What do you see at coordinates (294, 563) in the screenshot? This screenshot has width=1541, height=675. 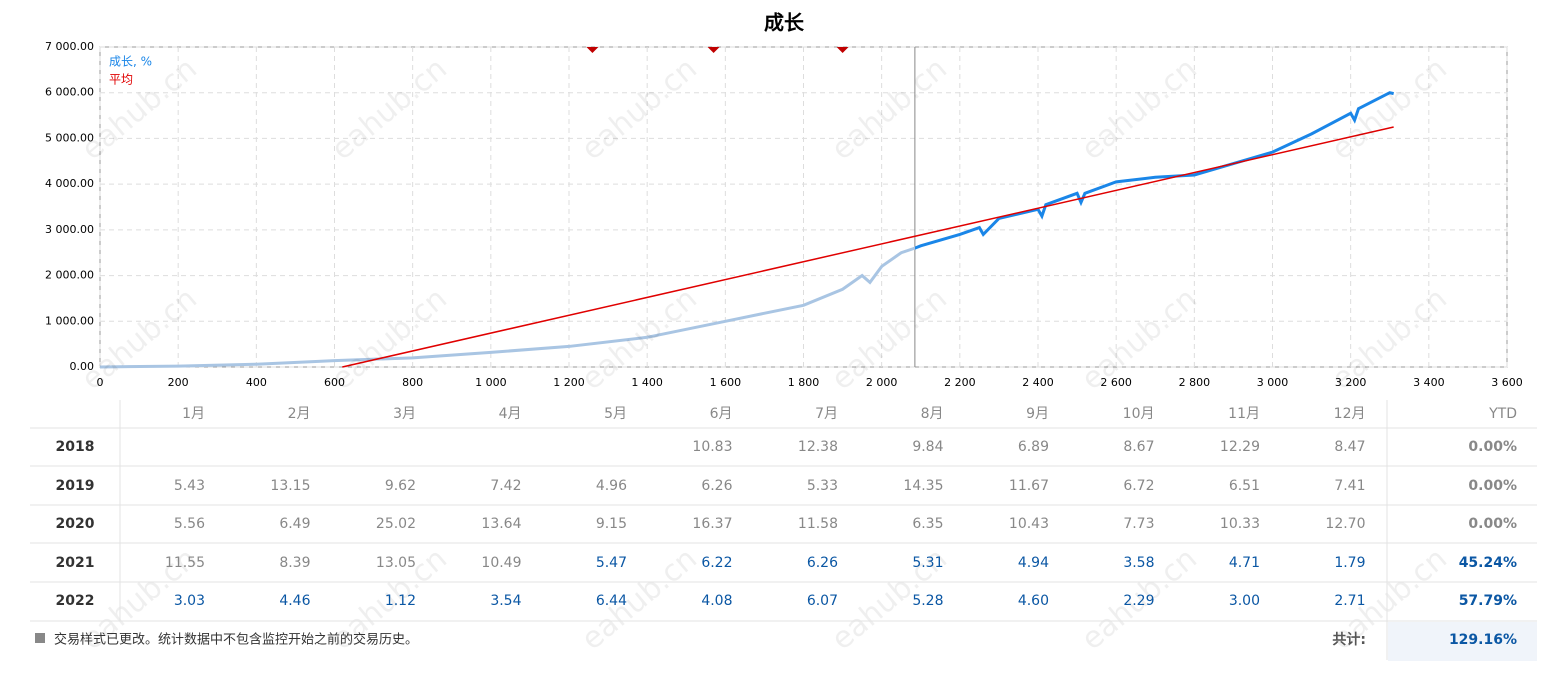 I see `value-cell: 8.39` at bounding box center [294, 563].